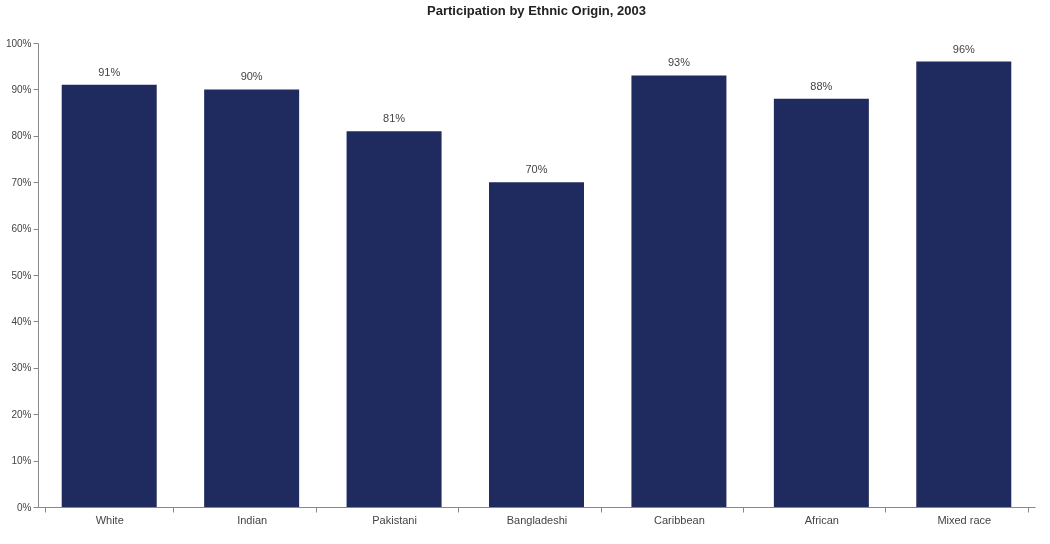  Describe the element at coordinates (109, 71) in the screenshot. I see `data-label: 91%` at that location.